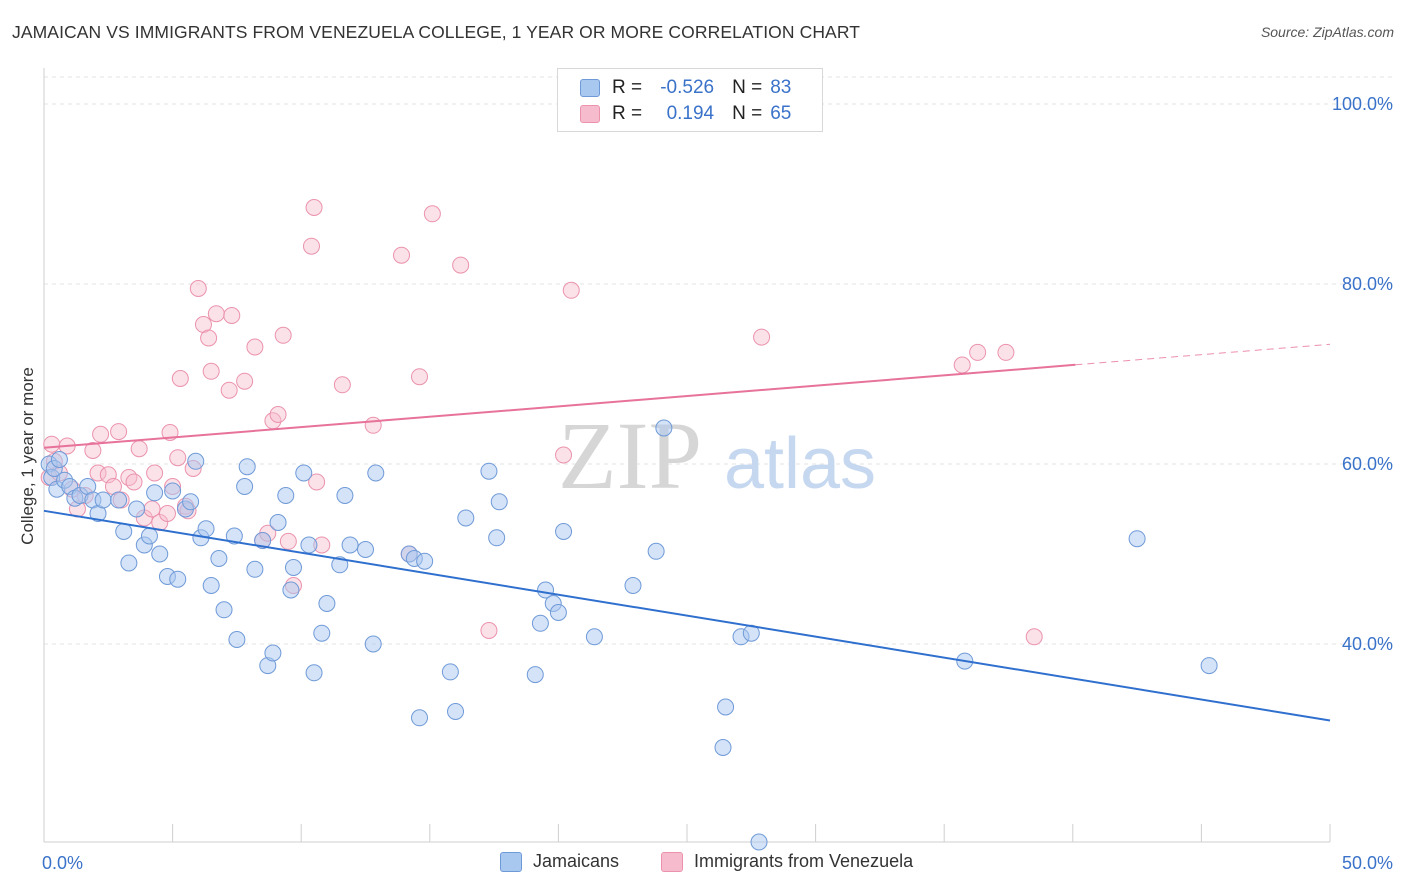  What do you see at coordinates (747, 113) in the screenshot?
I see `legend-n-label: N =` at bounding box center [747, 113].